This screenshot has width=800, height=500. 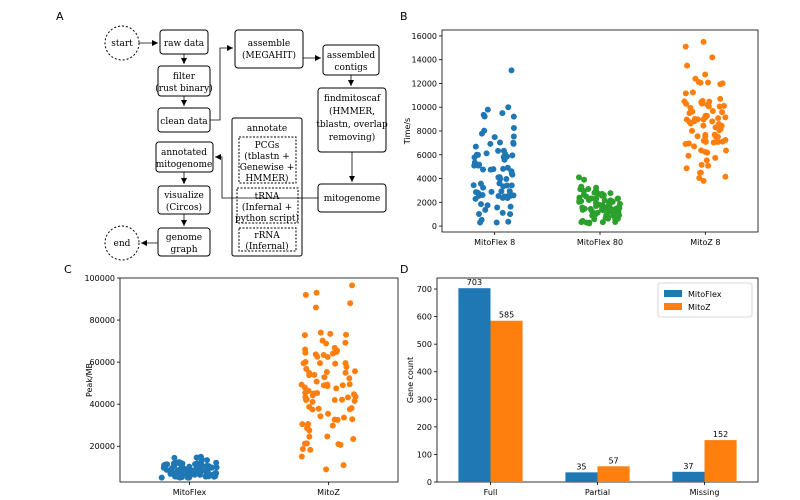 I want to click on assemble-sublabel: (MEGAHIT), so click(x=269, y=55).